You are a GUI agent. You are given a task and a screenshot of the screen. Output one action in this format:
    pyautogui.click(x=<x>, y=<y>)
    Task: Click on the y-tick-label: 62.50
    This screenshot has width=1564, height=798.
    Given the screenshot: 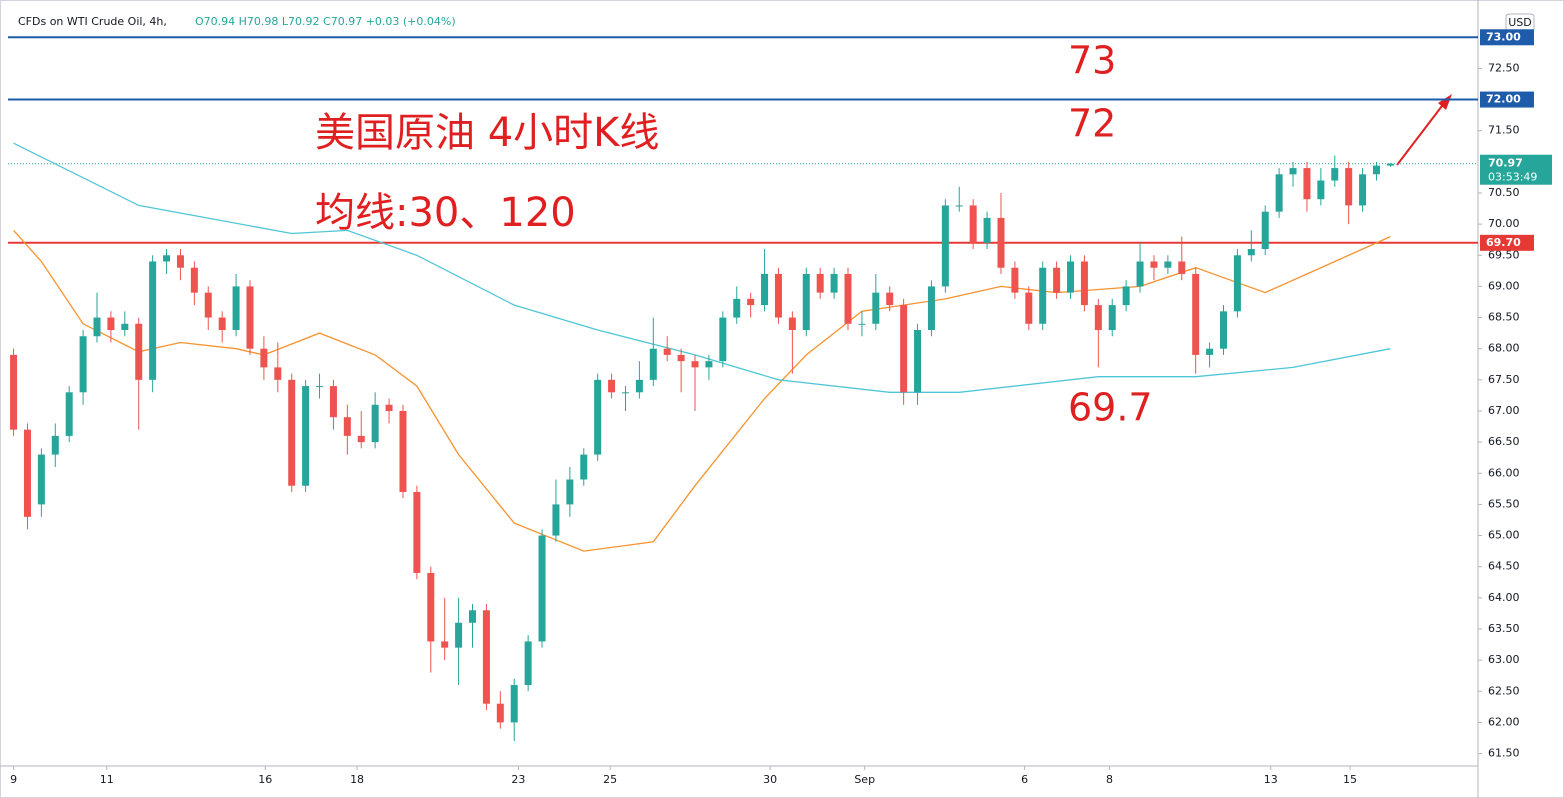 What is the action you would take?
    pyautogui.click(x=1504, y=690)
    